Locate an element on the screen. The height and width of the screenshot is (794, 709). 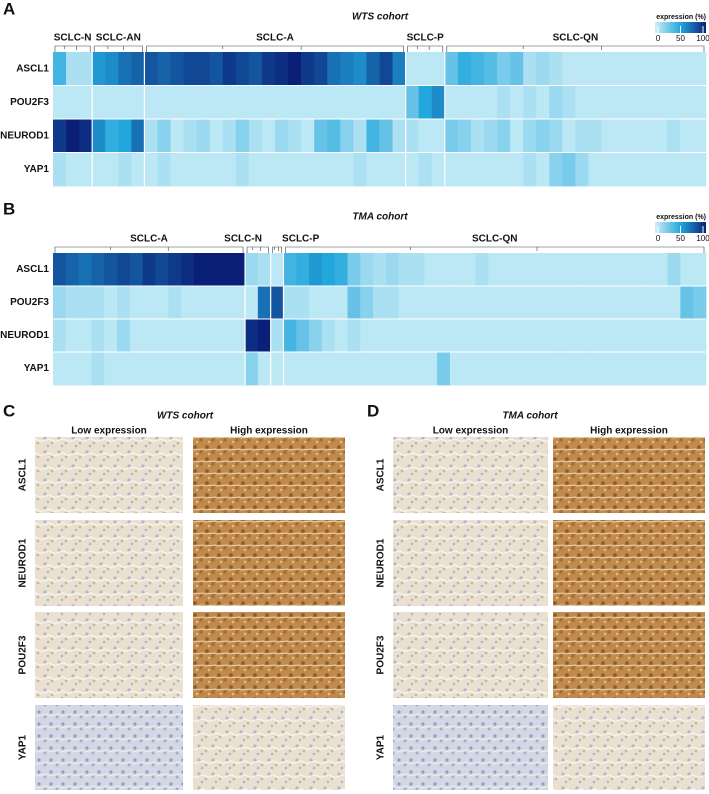
gene-label: NEUROD1 is located at coordinates (24, 135).